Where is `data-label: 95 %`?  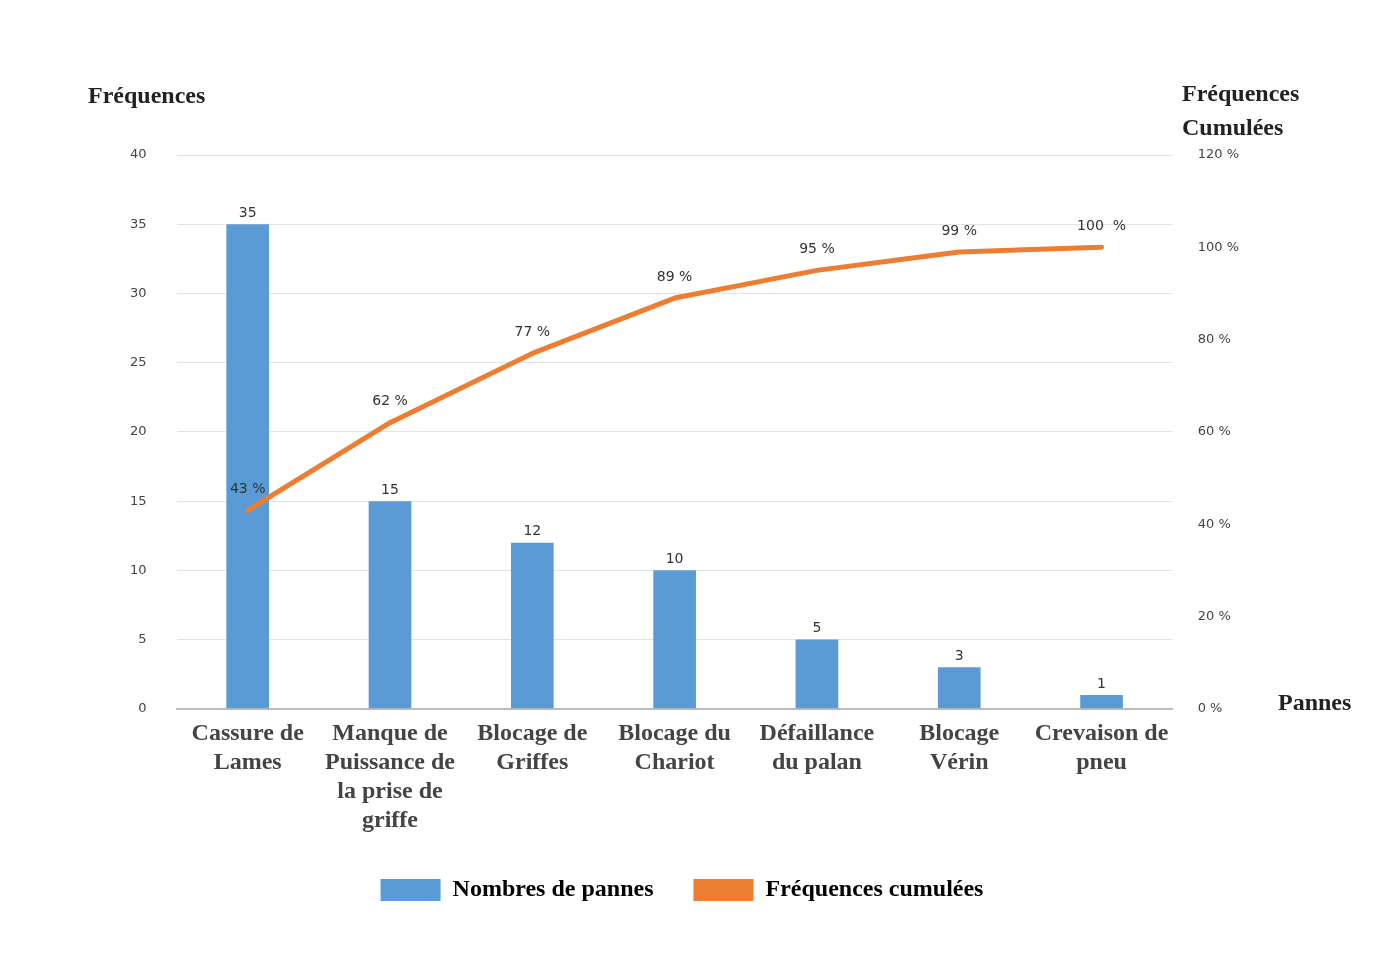 data-label: 95 % is located at coordinates (817, 248).